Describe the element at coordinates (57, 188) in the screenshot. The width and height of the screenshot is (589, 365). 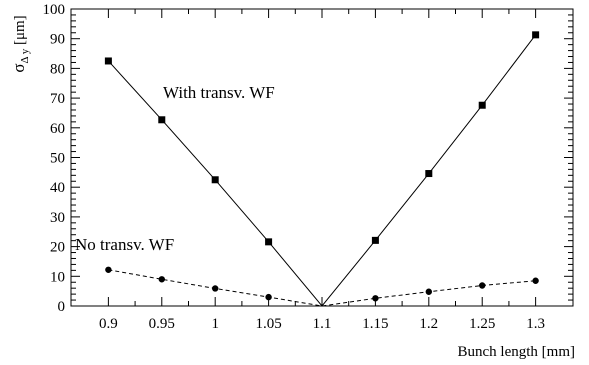
I see `y-tick-label: 40` at that location.